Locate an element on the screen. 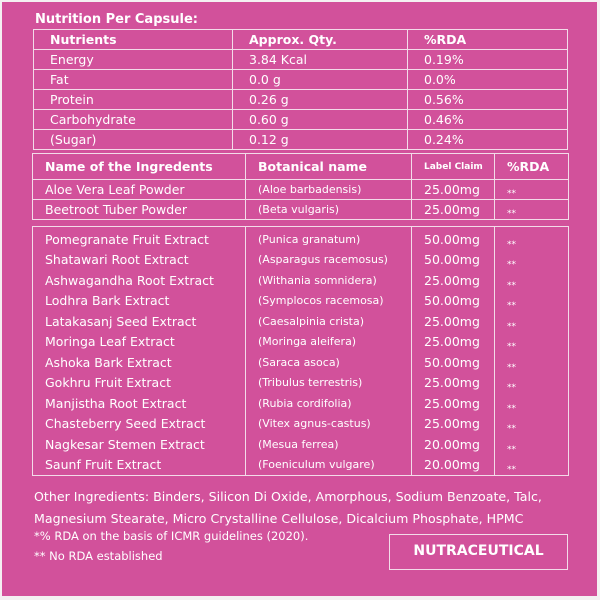 The image size is (600, 600). cell-name: Manjistha Root Extract is located at coordinates (139, 403).